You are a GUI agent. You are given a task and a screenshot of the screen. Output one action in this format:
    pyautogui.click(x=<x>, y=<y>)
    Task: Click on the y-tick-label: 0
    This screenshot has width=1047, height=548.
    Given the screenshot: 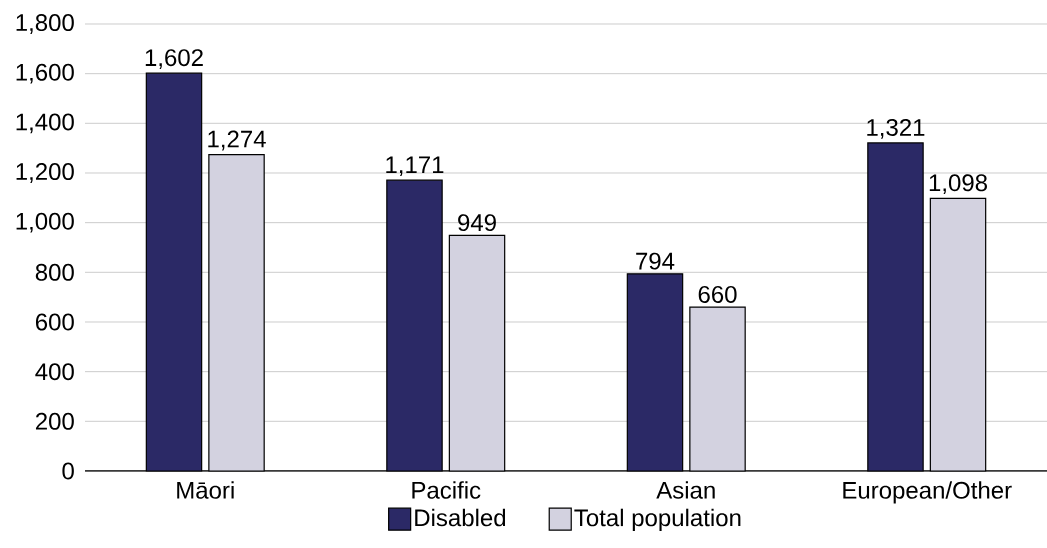 What is the action you would take?
    pyautogui.click(x=68, y=471)
    